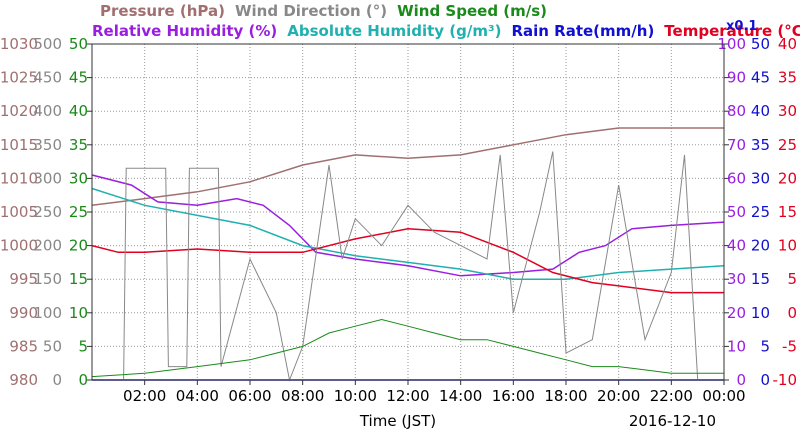 This screenshot has height=434, width=800. Describe the element at coordinates (672, 421) in the screenshot. I see `date-label: 2016-12-10` at that location.